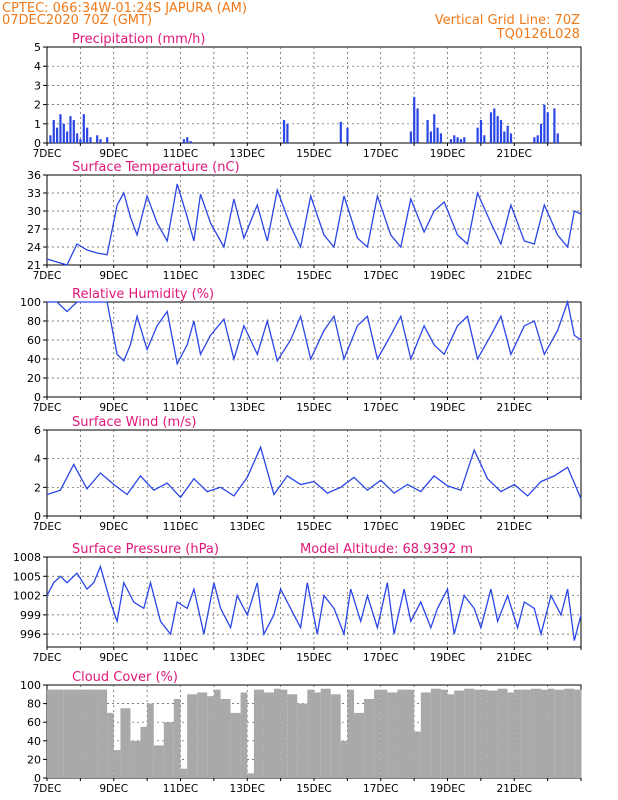 The height and width of the screenshot is (800, 618). Describe the element at coordinates (138, 39) in the screenshot. I see `panel-title: Precipitation (mm/h)` at that location.